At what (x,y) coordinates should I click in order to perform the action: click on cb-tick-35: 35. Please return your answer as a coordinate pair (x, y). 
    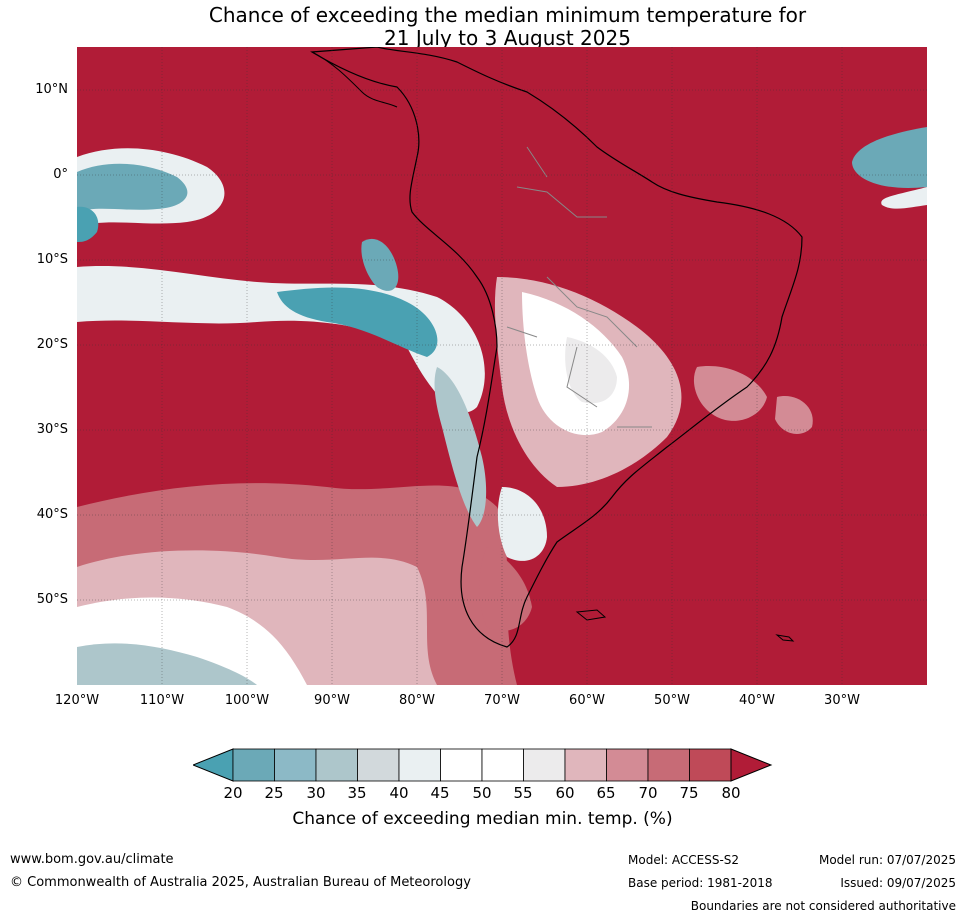
    Looking at the image, I should click on (357, 793).